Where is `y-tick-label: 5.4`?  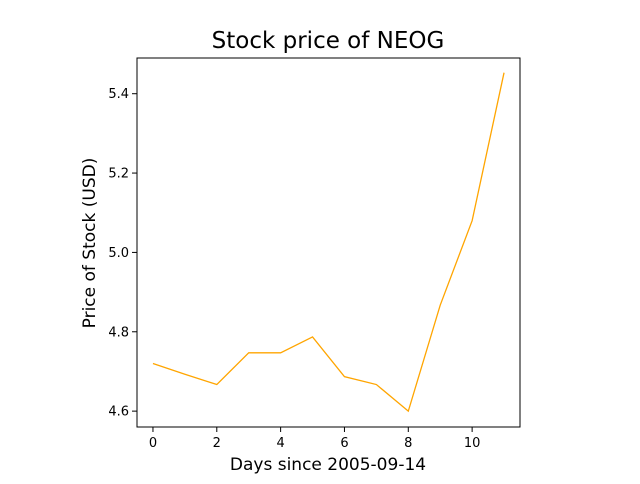
y-tick-label: 5.4 is located at coordinates (118, 94).